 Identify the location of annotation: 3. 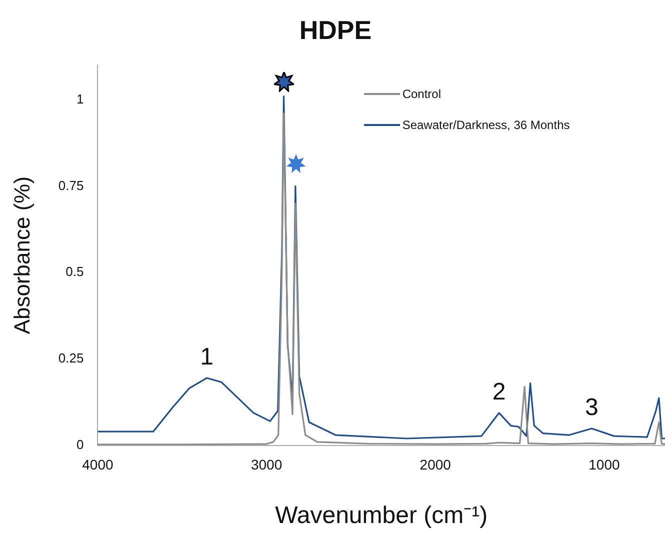
(591, 408).